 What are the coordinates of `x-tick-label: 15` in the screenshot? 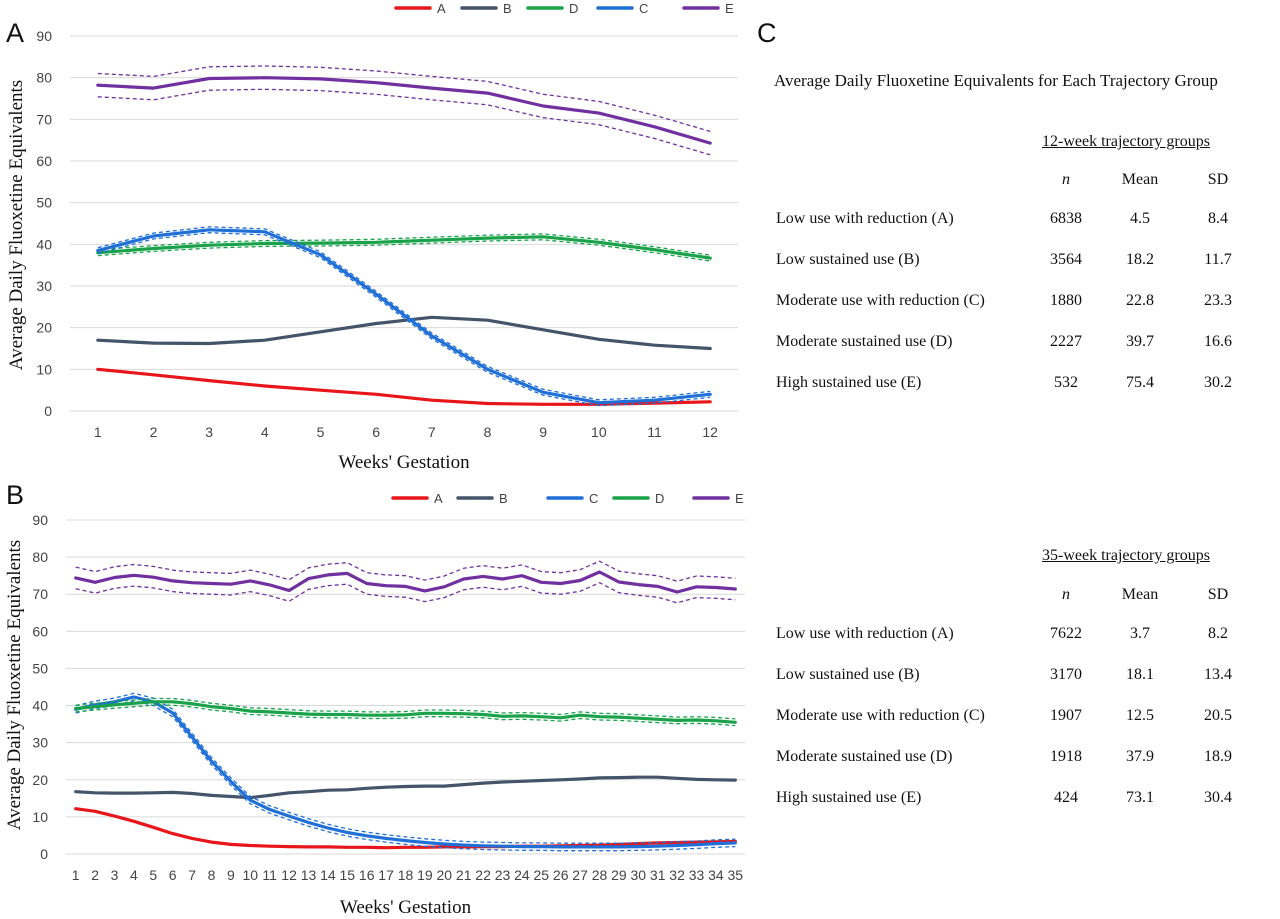 It's located at (348, 875).